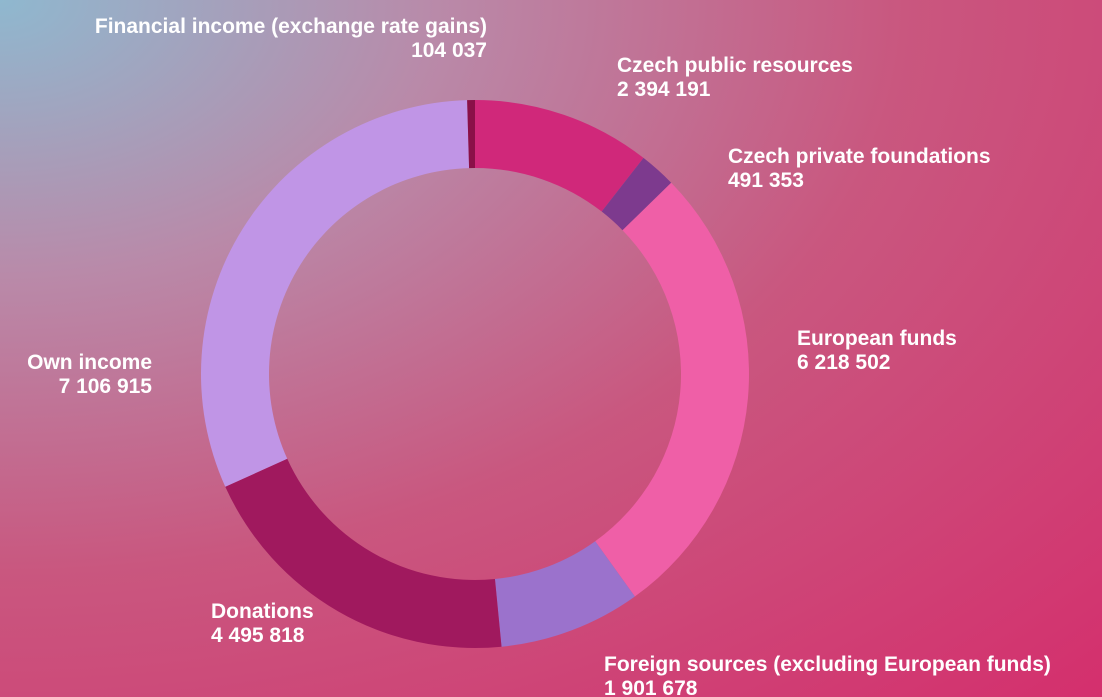 The height and width of the screenshot is (697, 1102). I want to click on segment-label: Own income, so click(89, 362).